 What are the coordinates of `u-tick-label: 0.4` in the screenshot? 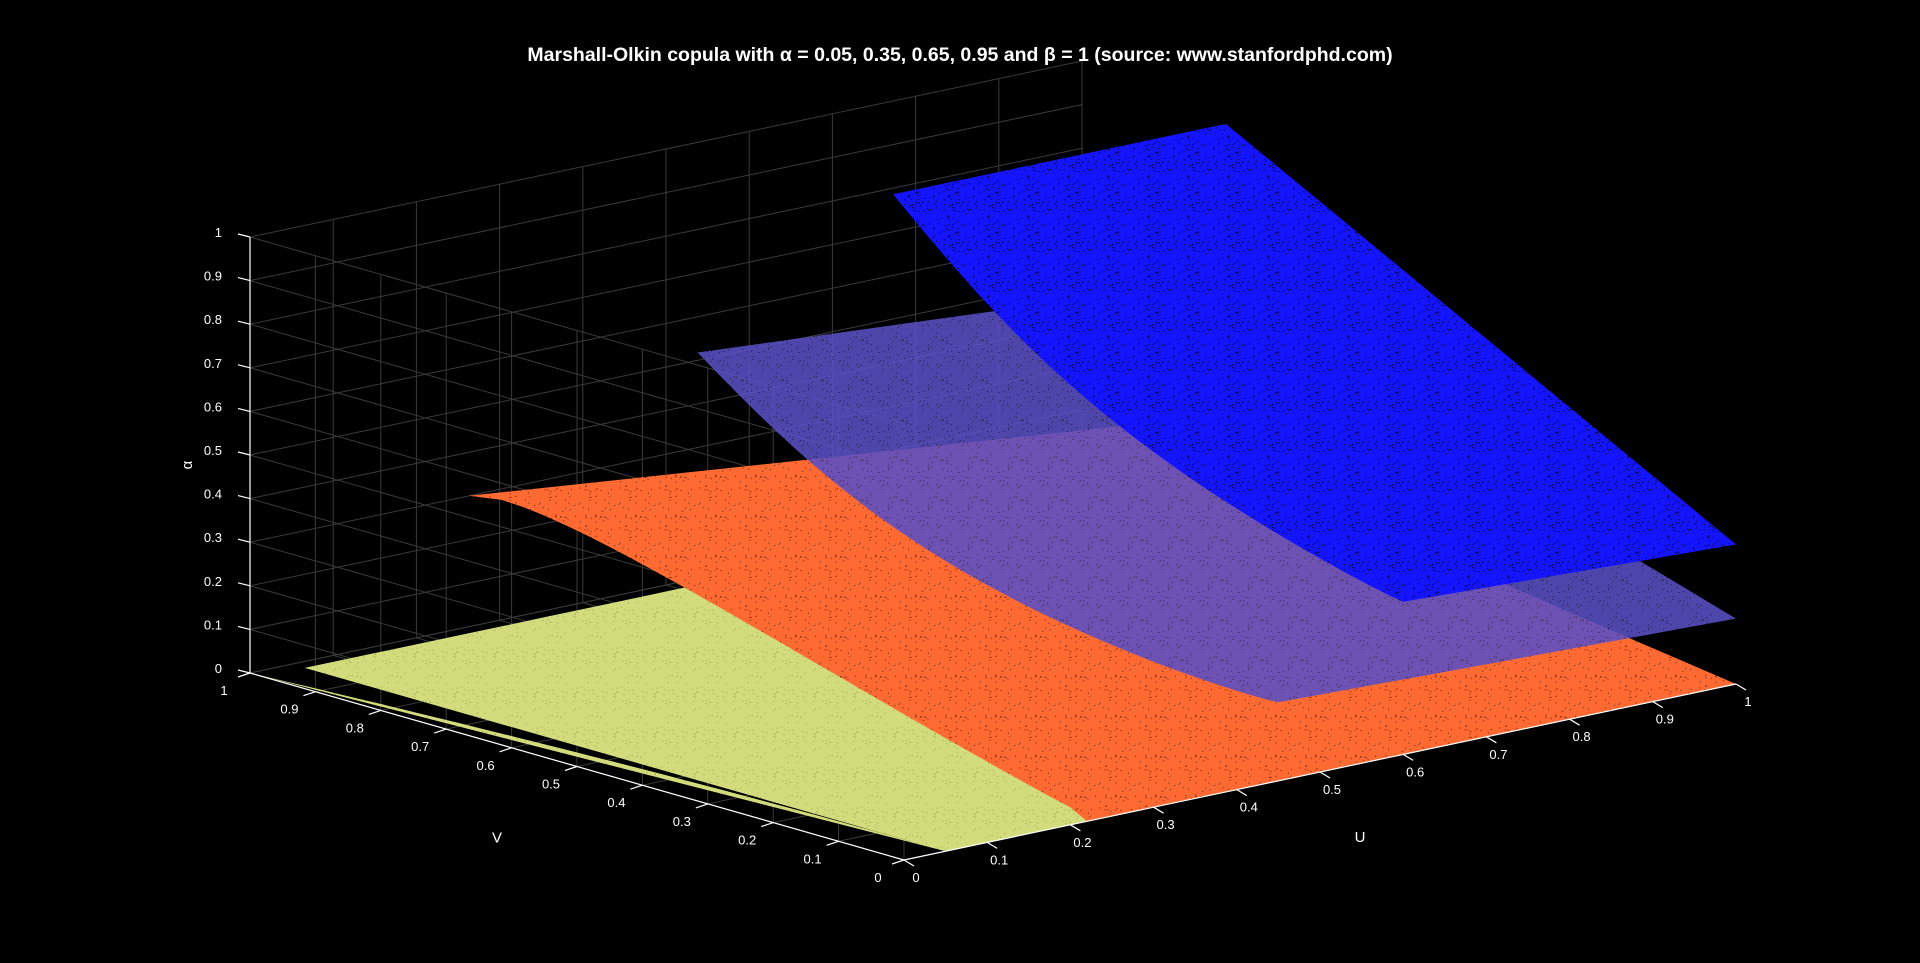 It's located at (1249, 807).